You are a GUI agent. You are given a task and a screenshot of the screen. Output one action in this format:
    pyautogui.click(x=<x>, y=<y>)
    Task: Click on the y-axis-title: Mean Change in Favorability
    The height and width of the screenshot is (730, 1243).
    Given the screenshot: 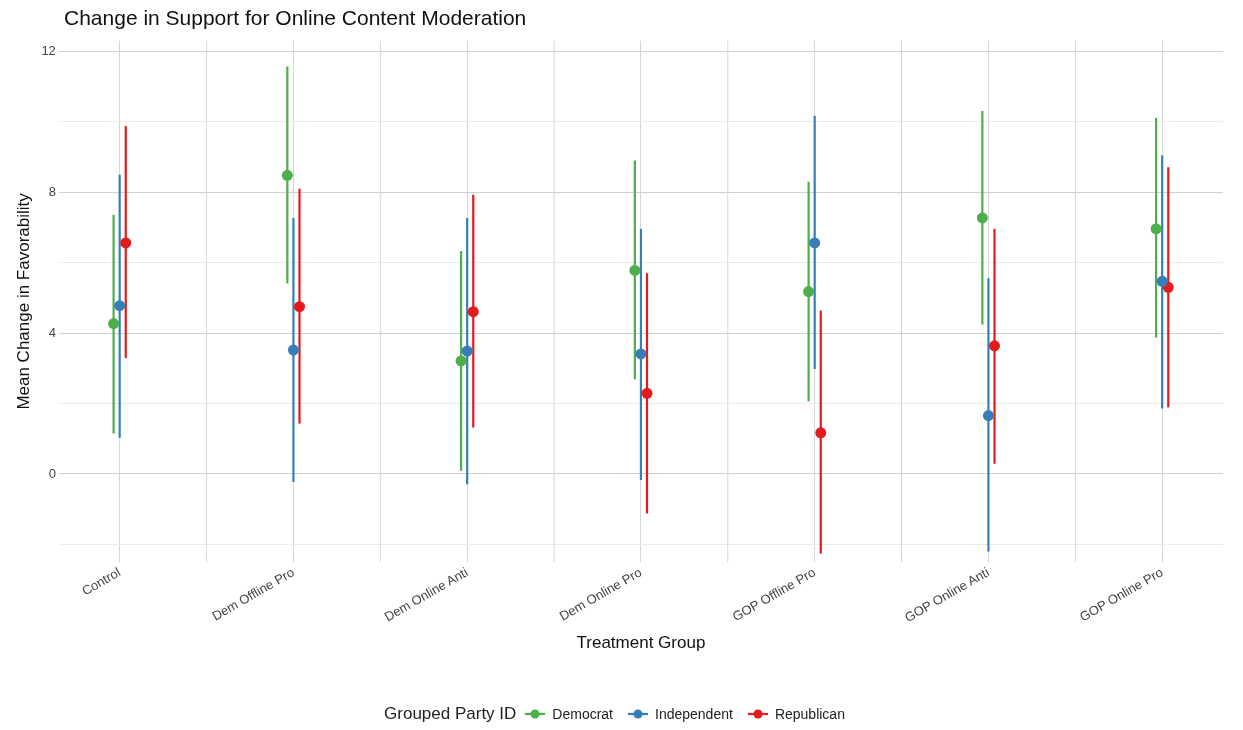 What is the action you would take?
    pyautogui.click(x=23, y=301)
    